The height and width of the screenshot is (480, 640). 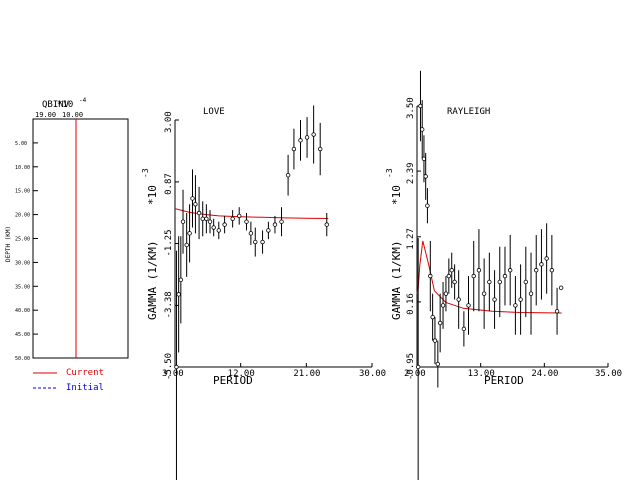 I want to click on rayleigh-y-tick-label: 2.39, so click(x=411, y=173).